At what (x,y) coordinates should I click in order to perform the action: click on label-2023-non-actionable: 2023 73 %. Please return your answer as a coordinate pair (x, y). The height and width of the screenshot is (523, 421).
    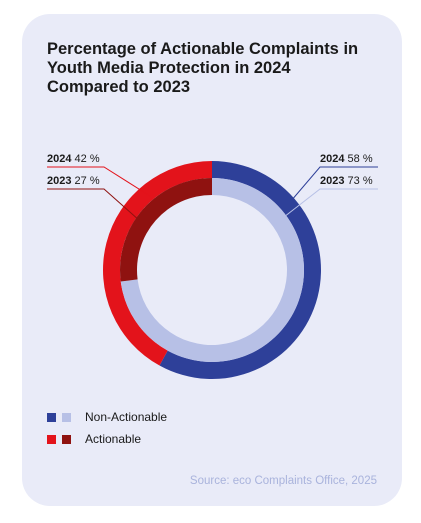
    Looking at the image, I should click on (346, 181).